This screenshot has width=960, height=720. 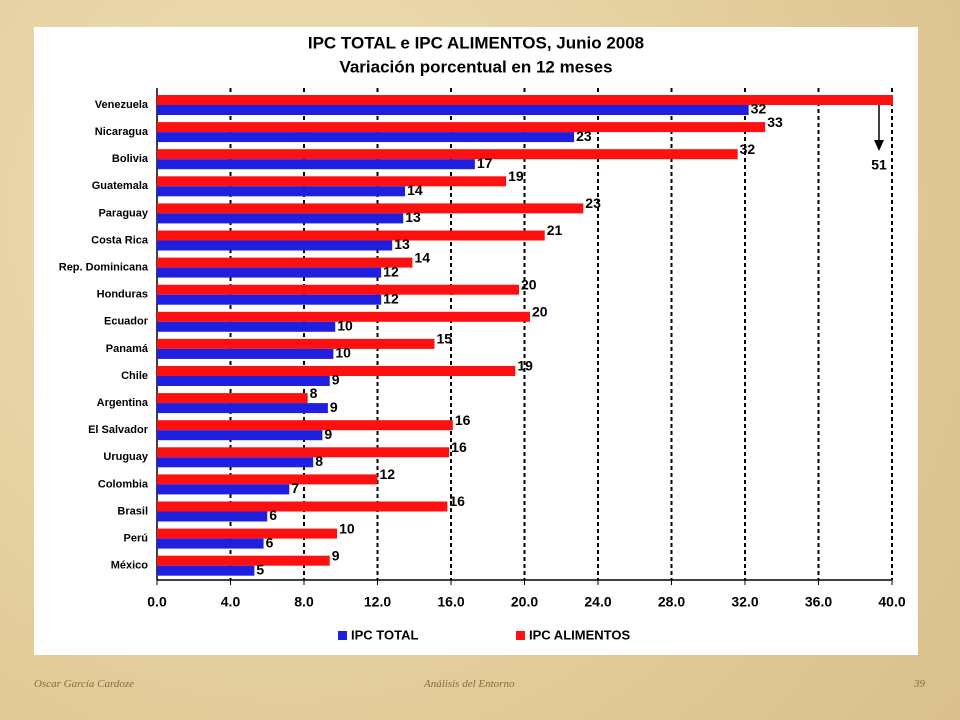 What do you see at coordinates (919, 684) in the screenshot?
I see `footer-page: 39` at bounding box center [919, 684].